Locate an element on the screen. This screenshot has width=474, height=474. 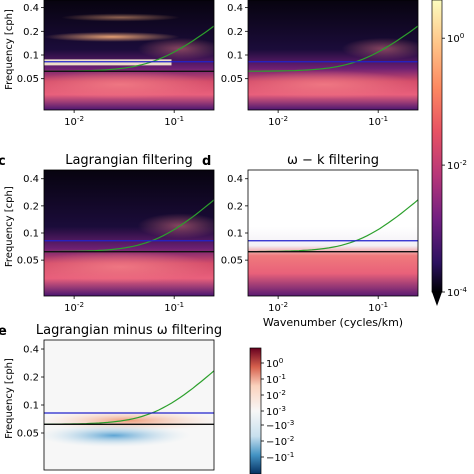
panel-b: 0.05 0.1 0.2 0.4 10⁻² 10⁻¹ is located at coordinates (320, 64).